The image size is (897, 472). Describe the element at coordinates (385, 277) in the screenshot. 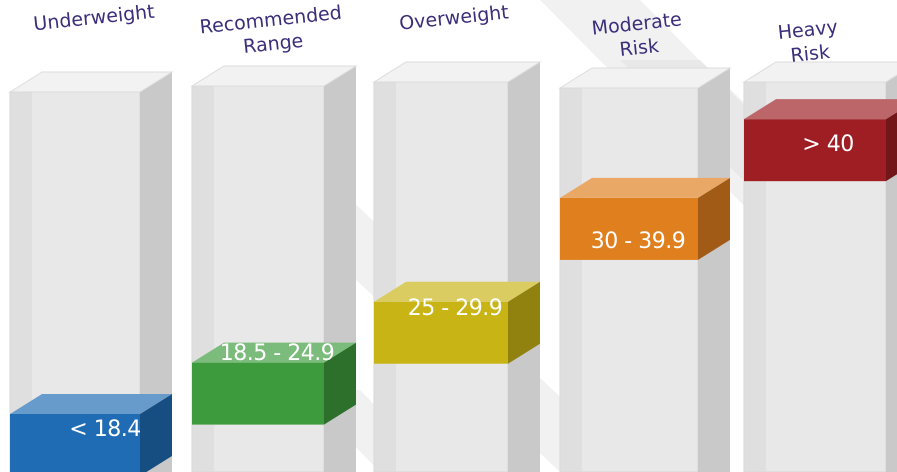

I see `column-overweight-shade` at that location.